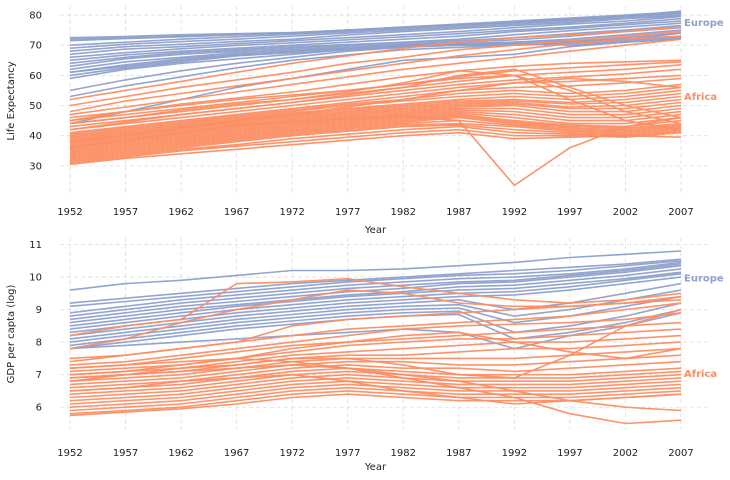 This screenshot has height=480, width=730. I want to click on y-tick-label: 9, so click(39, 310).